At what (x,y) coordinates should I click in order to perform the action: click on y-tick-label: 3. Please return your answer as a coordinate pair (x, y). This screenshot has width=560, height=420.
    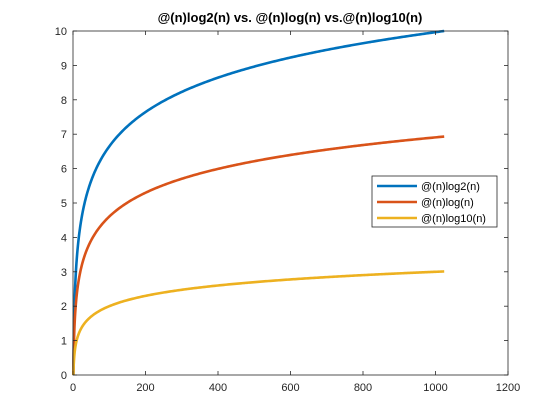
    Looking at the image, I should click on (64, 273).